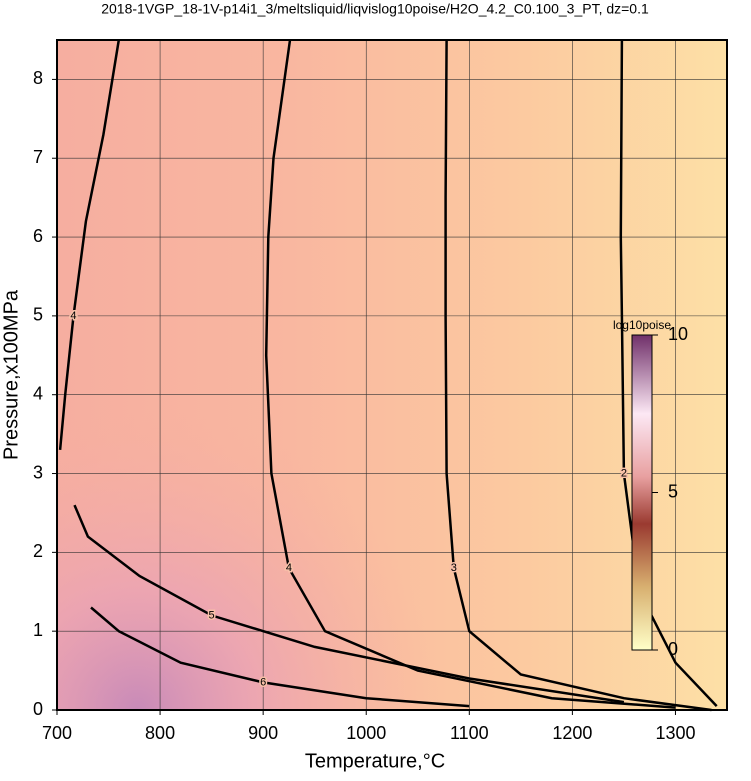 The width and height of the screenshot is (751, 781). What do you see at coordinates (57, 733) in the screenshot?
I see `x-tick-label: 700` at bounding box center [57, 733].